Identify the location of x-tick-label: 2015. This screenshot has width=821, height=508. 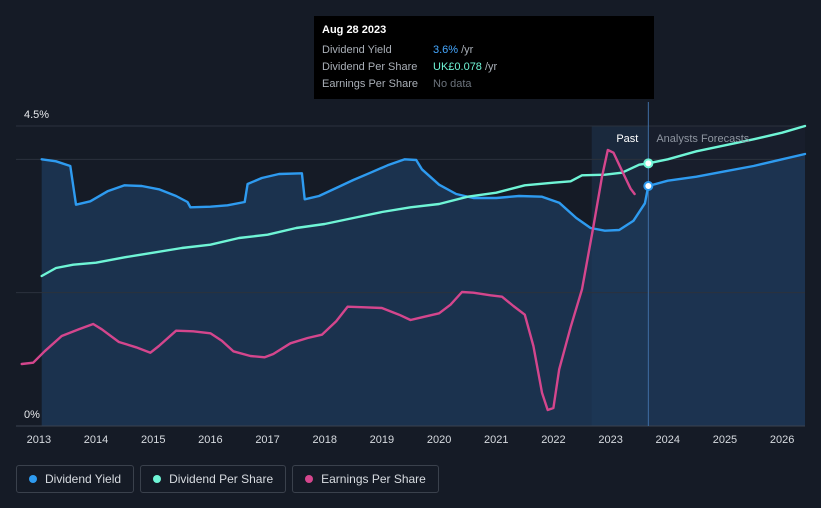
(153, 440).